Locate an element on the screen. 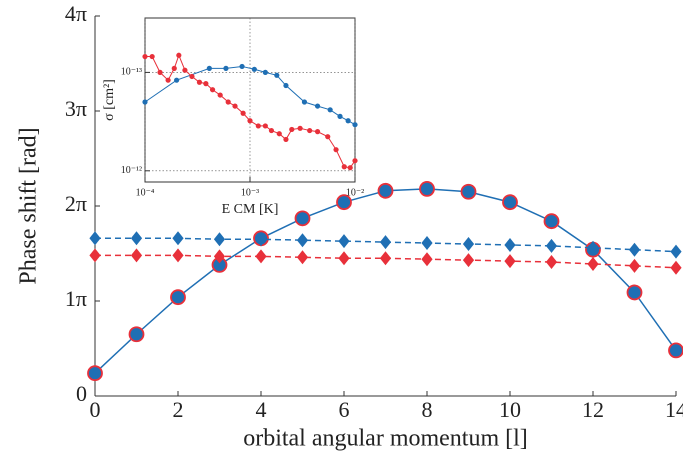 The image size is (683, 460). y-axis-label: Phase shift [rad] is located at coordinates (29, 205).